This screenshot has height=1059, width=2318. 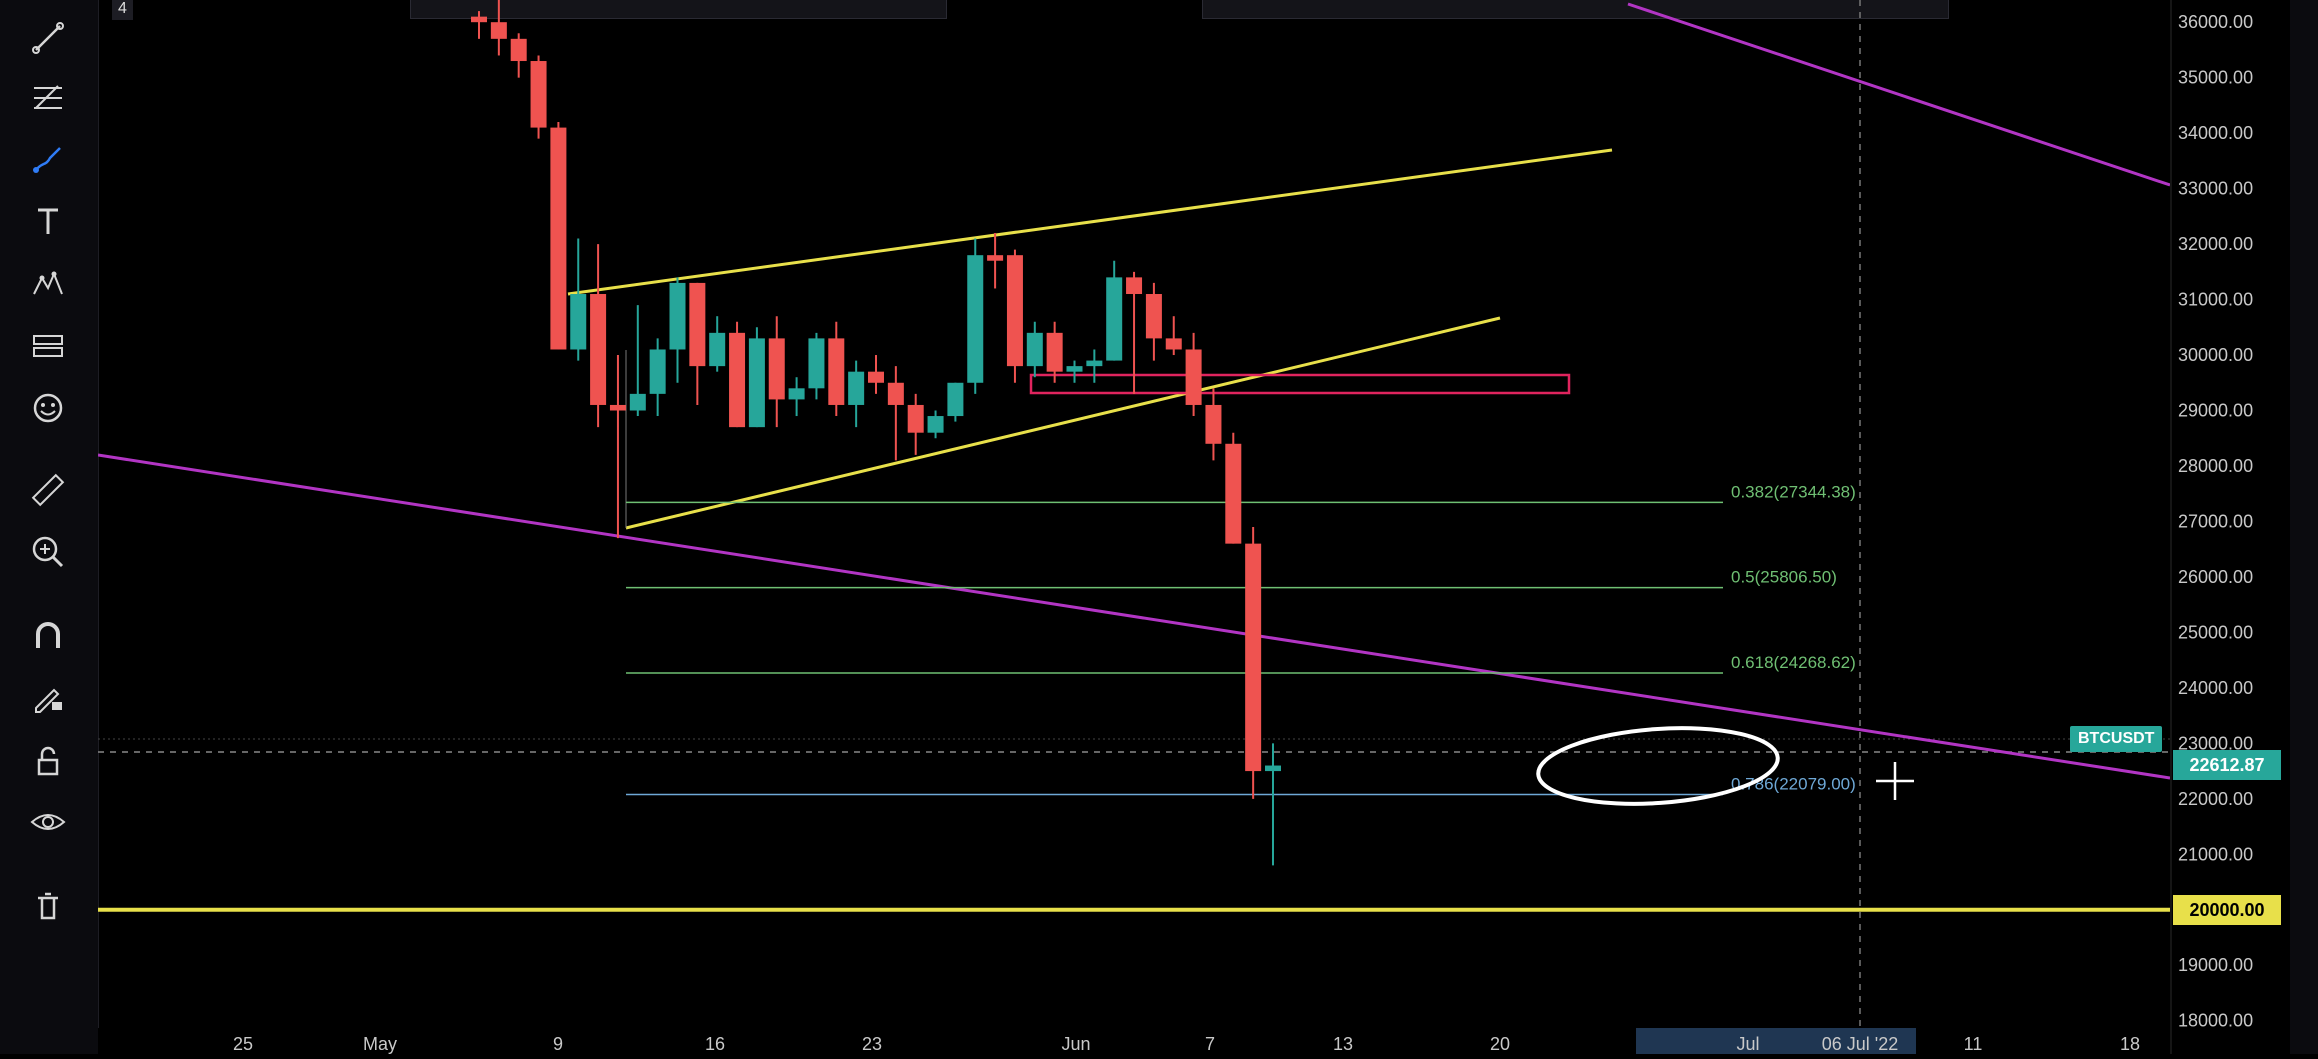 What do you see at coordinates (1658, 766) in the screenshot?
I see `highlight-ellipse` at bounding box center [1658, 766].